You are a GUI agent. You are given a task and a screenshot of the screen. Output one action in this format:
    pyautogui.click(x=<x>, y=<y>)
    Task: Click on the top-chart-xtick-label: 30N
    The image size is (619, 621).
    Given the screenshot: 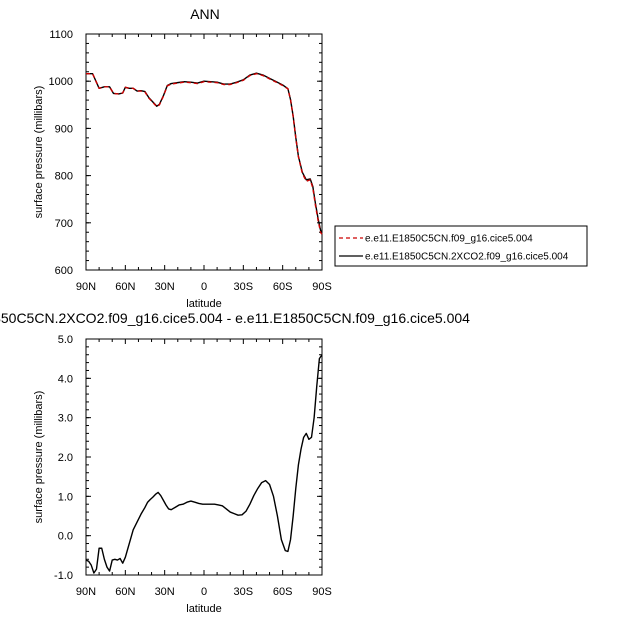 What is the action you would take?
    pyautogui.click(x=165, y=287)
    